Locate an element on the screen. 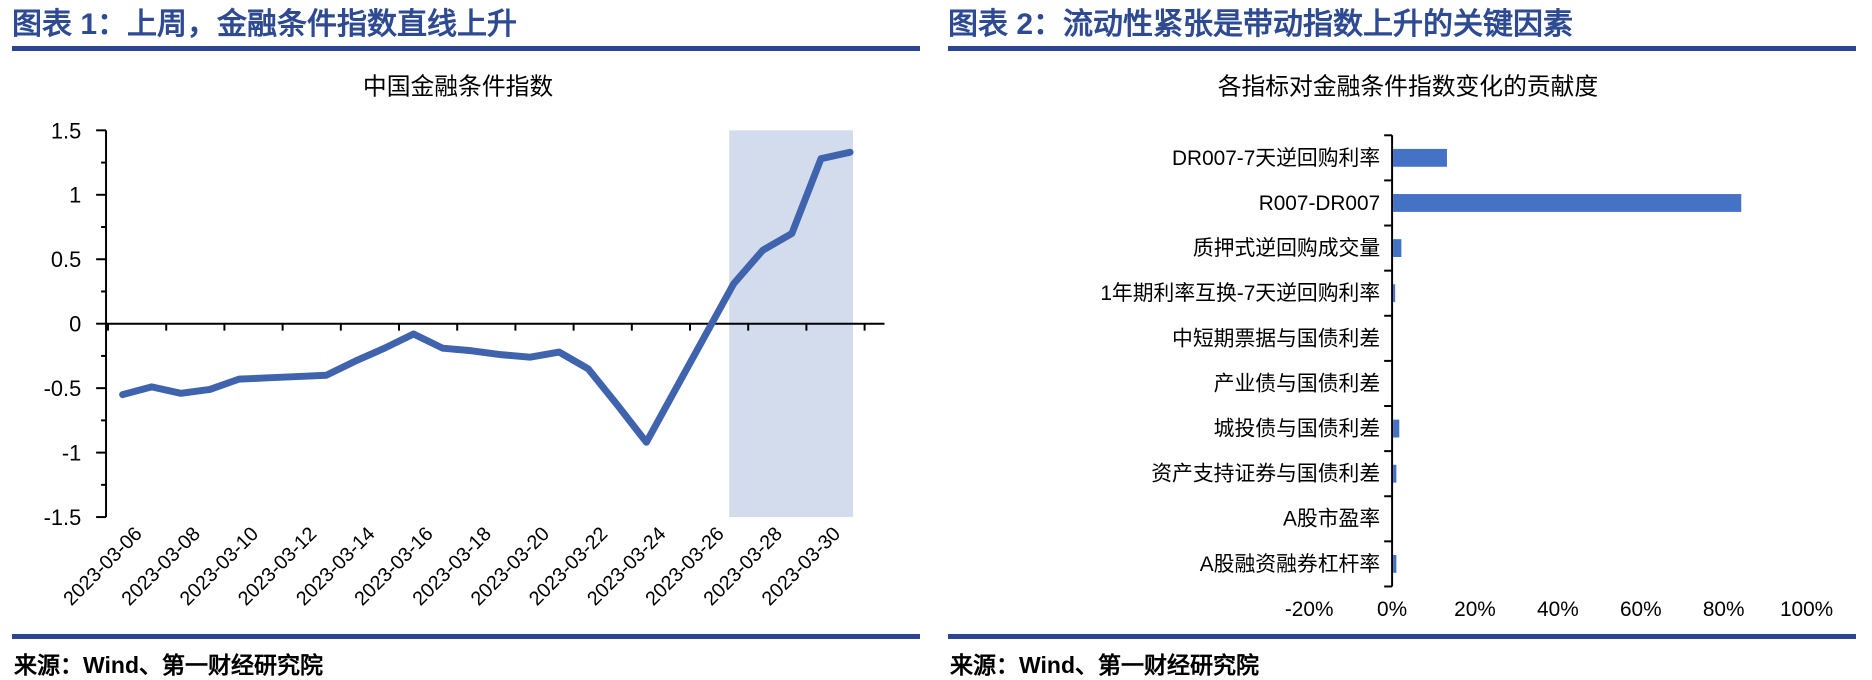 The image size is (1872, 680). y-axis: 1.5 1 0.5 0 -0.5 -1 -1.5 is located at coordinates (76, 324).